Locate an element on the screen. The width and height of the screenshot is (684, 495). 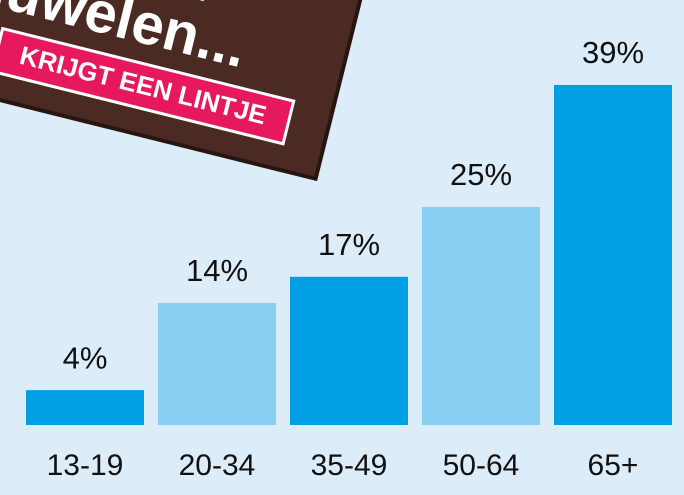
value-label: 4% is located at coordinates (85, 357).